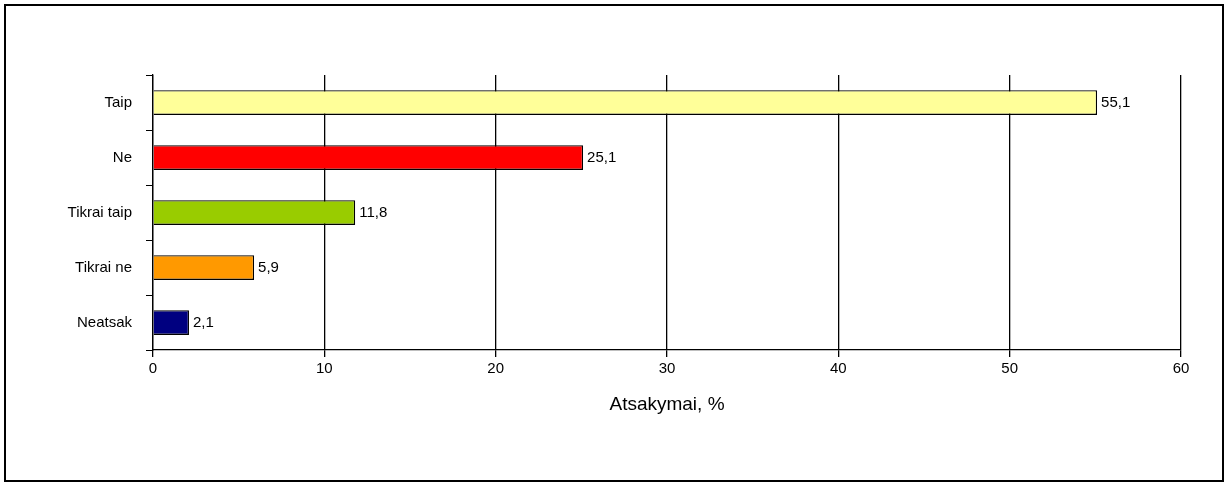  I want to click on x-tick-label: 60, so click(1181, 368).